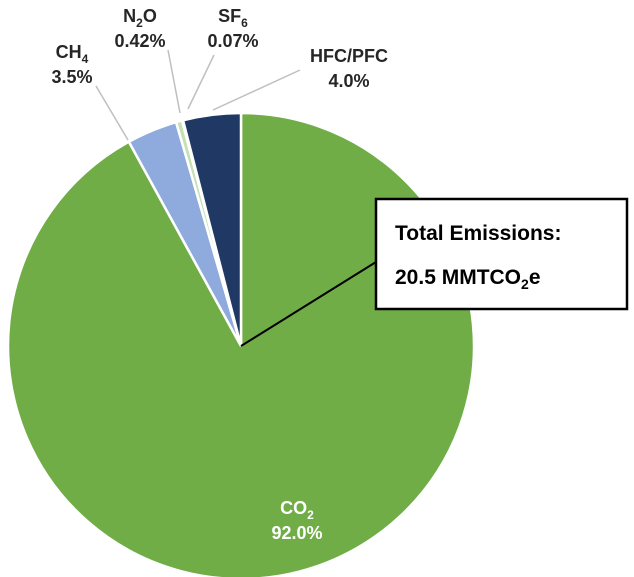 This screenshot has height=577, width=634. Describe the element at coordinates (140, 18) in the screenshot. I see `slice-label-name: N2O` at that location.